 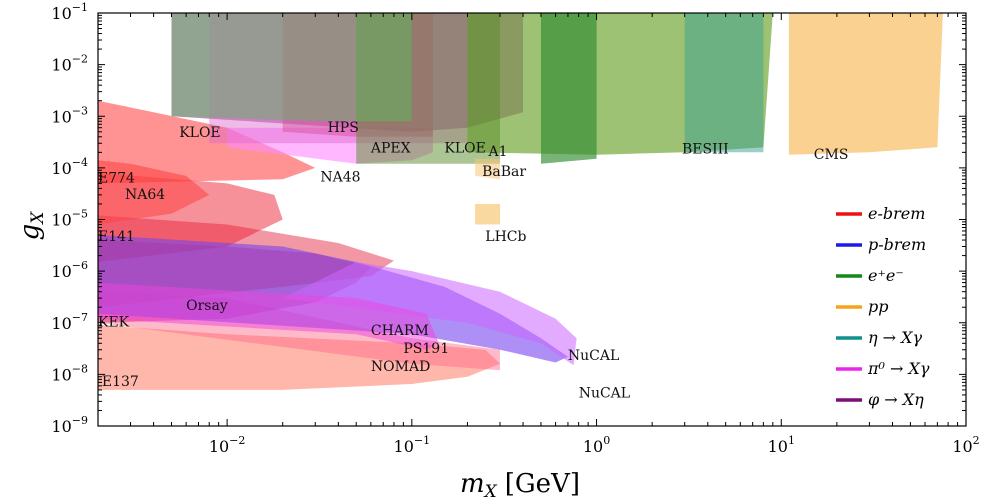 What do you see at coordinates (69, 219) in the screenshot?
I see `y-tick-label-4: 10⁻⁵` at bounding box center [69, 219].